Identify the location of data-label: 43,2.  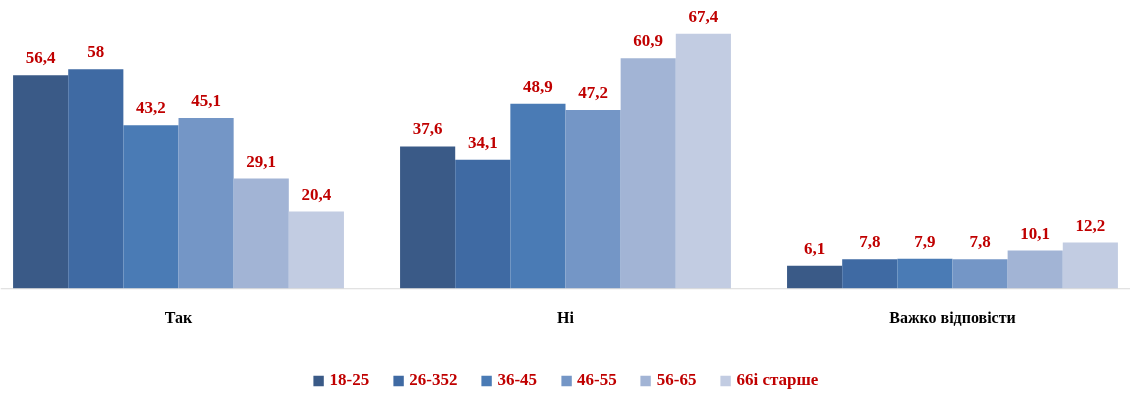
(151, 108).